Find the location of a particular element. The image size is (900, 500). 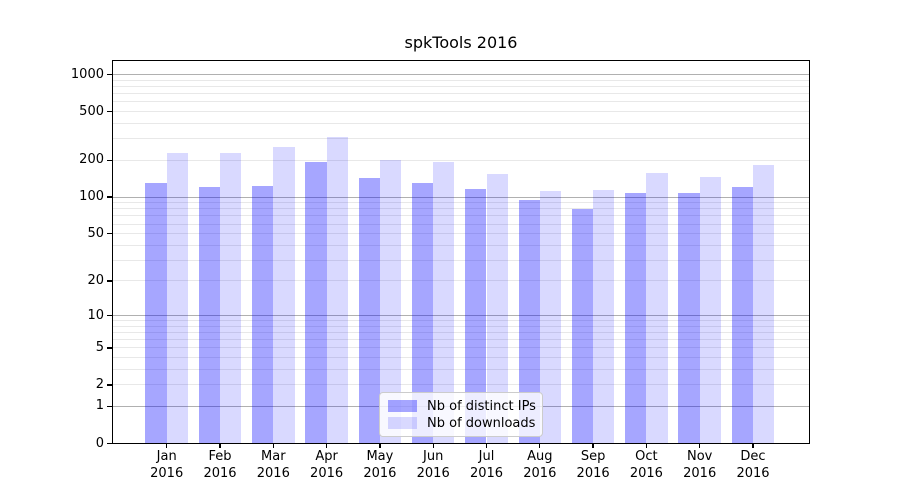

bar-downloads-jul is located at coordinates (497, 308).